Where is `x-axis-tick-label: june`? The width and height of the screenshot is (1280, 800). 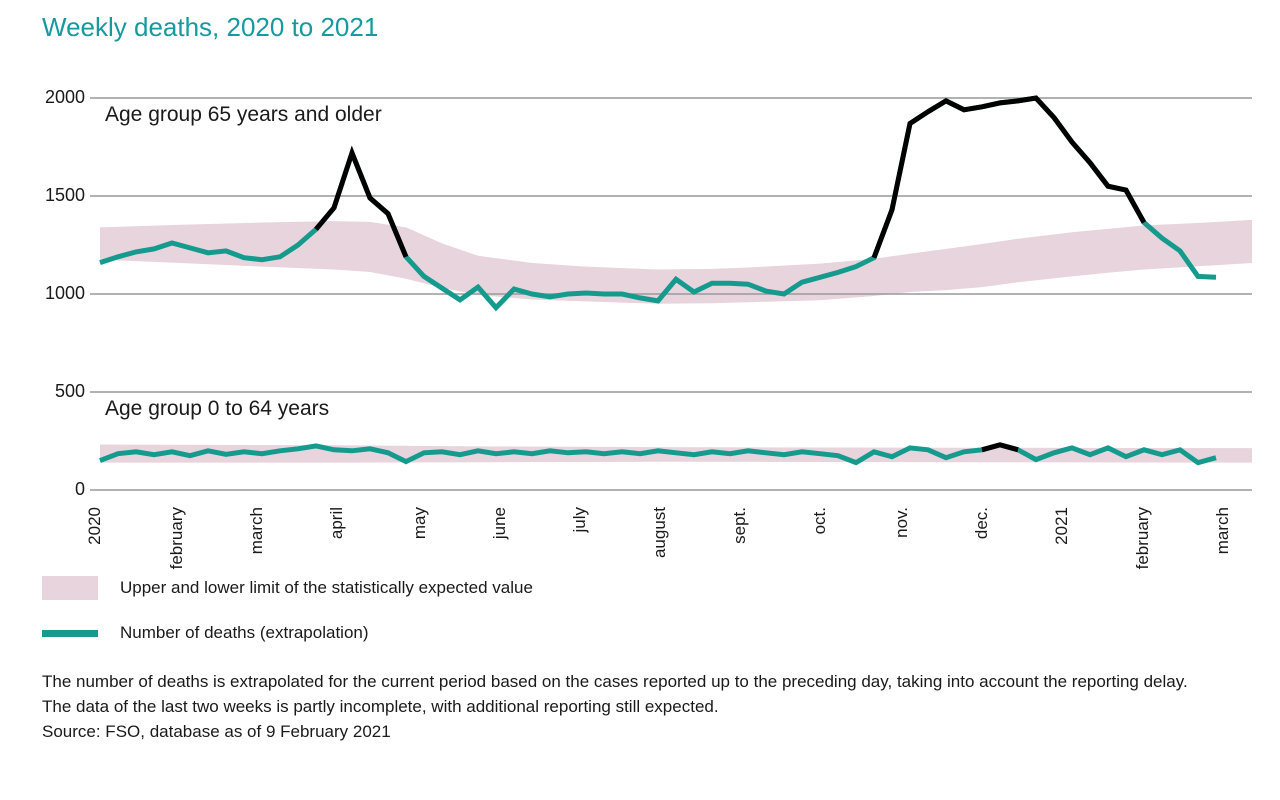 x-axis-tick-label: june is located at coordinates (499, 523).